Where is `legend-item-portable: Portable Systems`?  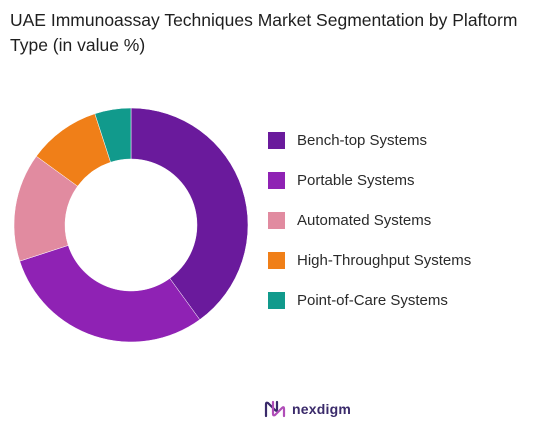 legend-item-portable: Portable Systems is located at coordinates (369, 180).